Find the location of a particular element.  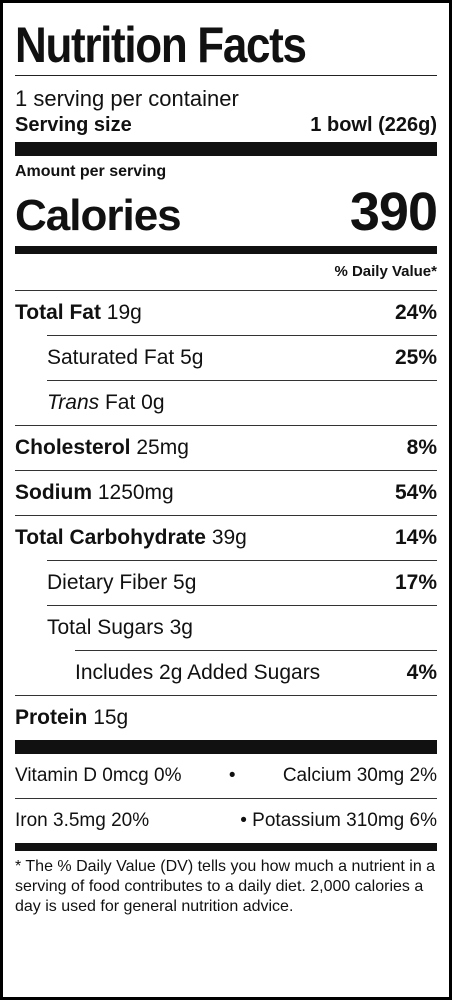

iron: Iron 3.5mg 20% is located at coordinates (82, 820).